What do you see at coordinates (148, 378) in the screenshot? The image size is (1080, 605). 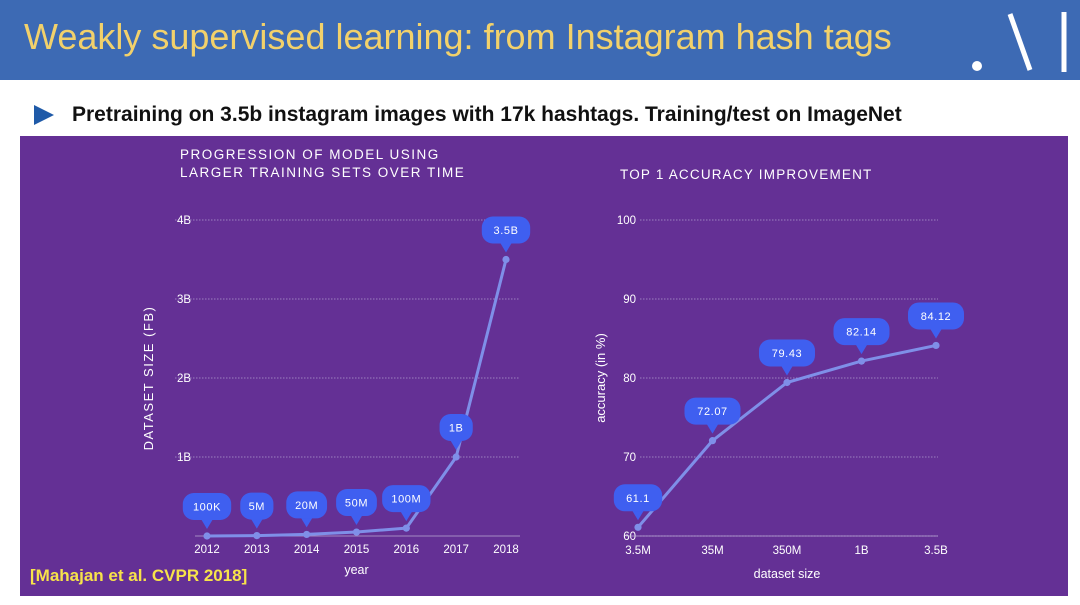 I see `chart1-ylabel: DATASET SIZE (FB)` at bounding box center [148, 378].